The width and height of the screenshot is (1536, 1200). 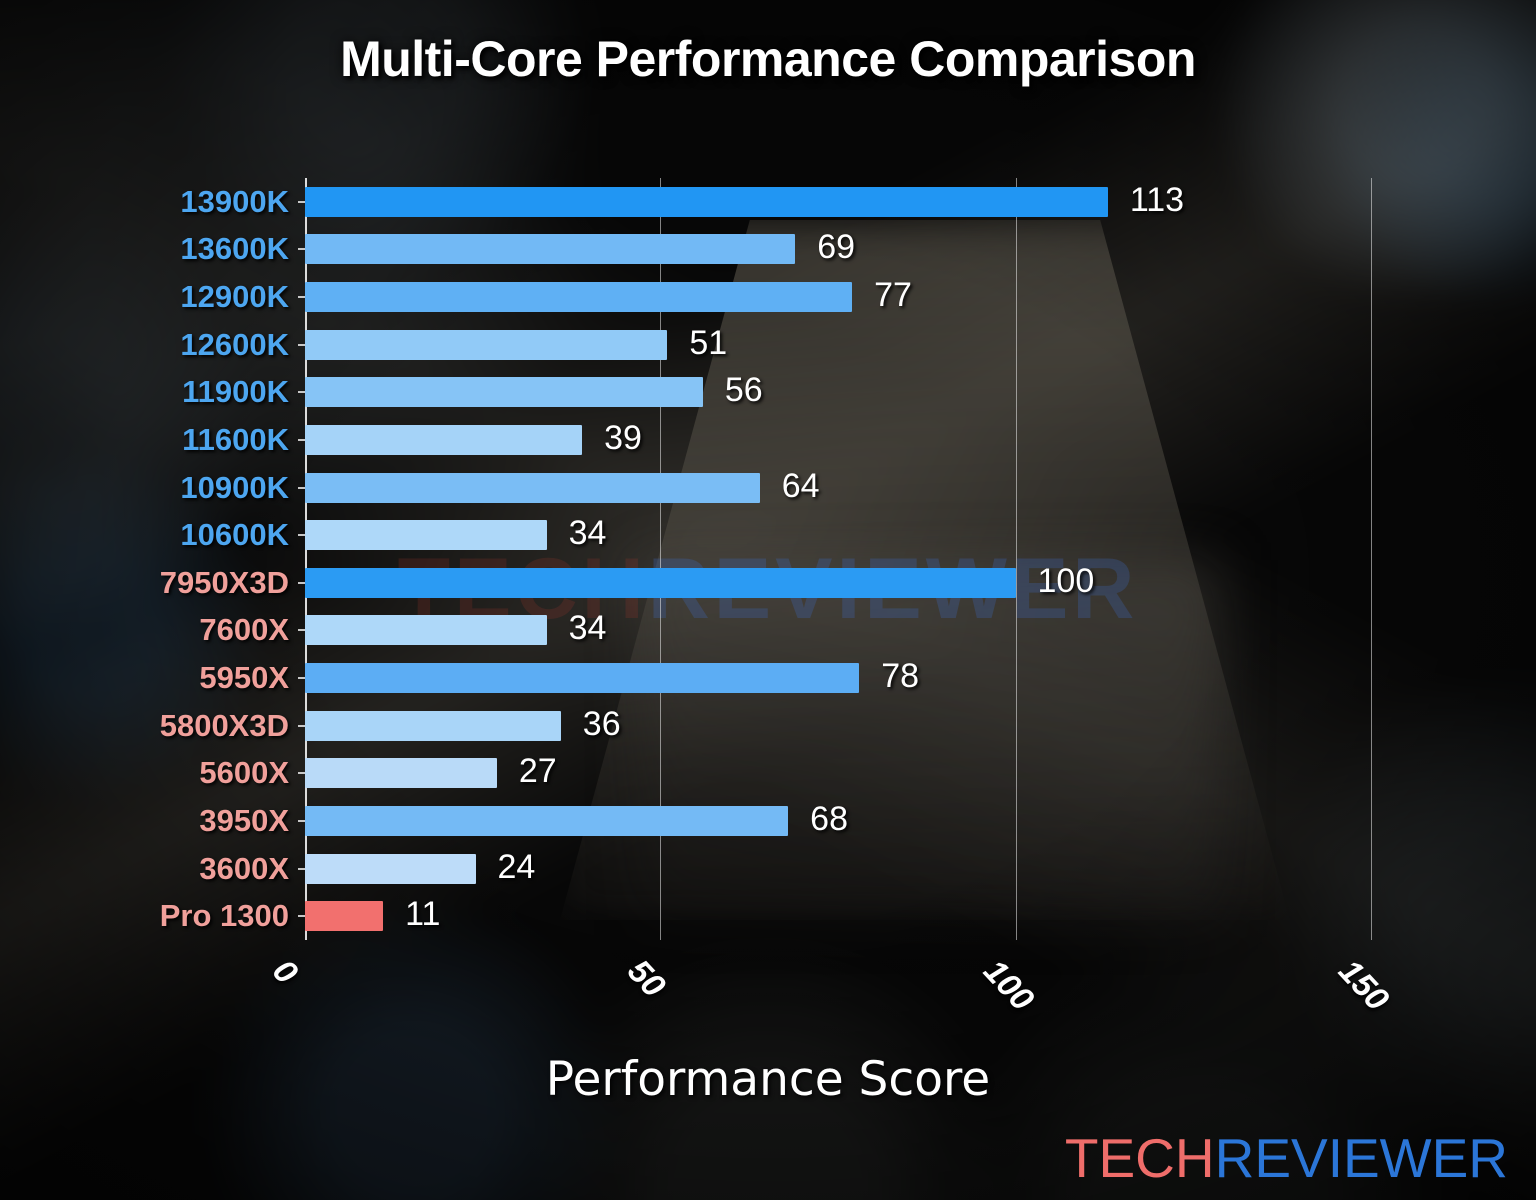 What do you see at coordinates (859, 631) in the screenshot?
I see `bar-row: 7600X 34` at bounding box center [859, 631].